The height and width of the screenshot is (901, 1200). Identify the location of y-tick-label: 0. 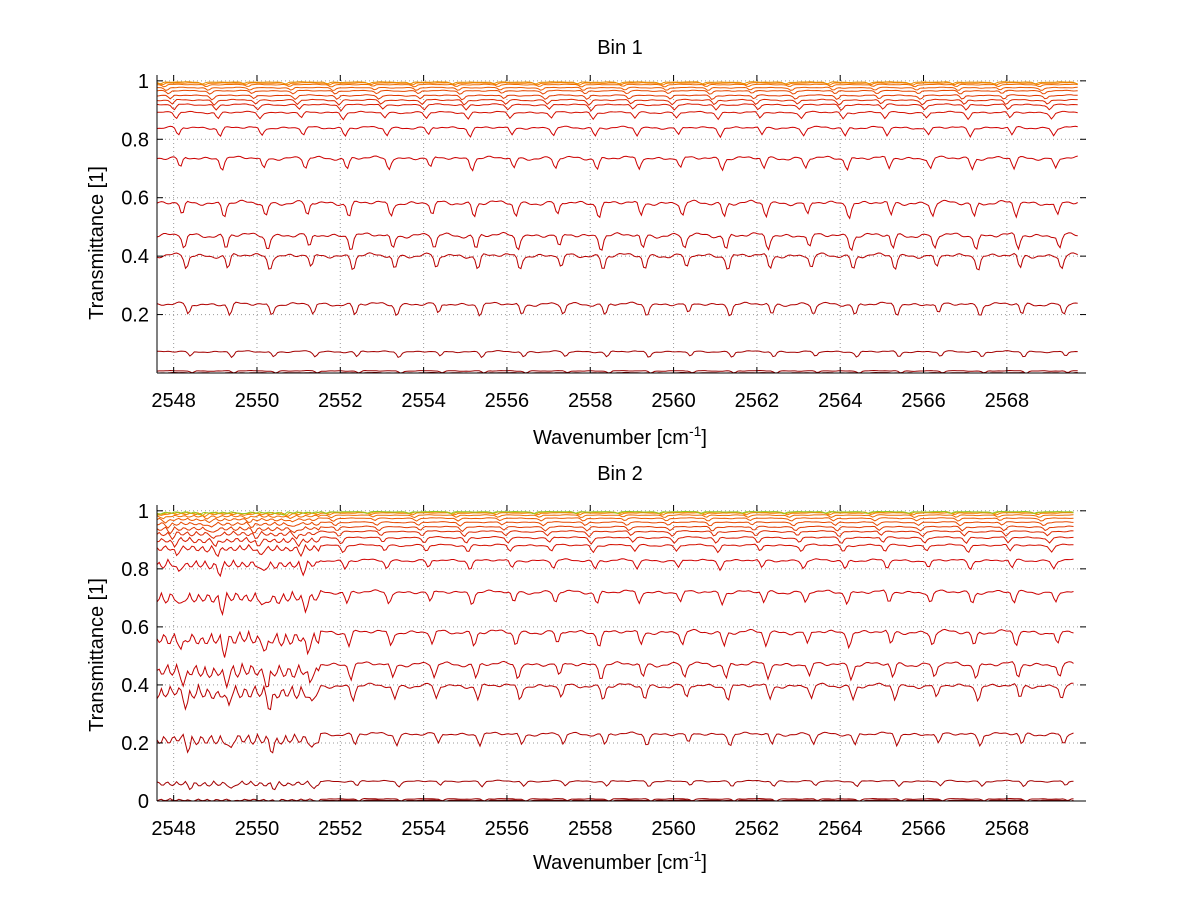
(143, 802).